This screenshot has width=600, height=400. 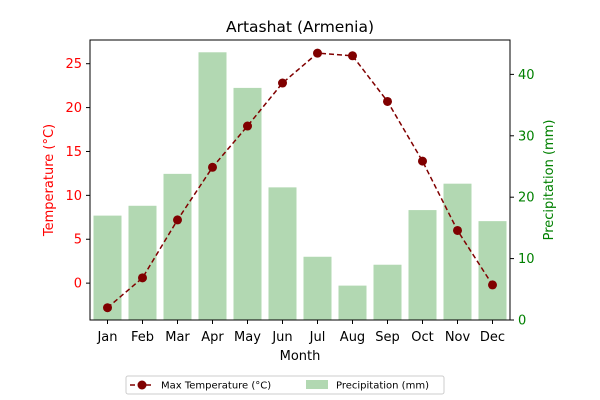 What do you see at coordinates (422, 265) in the screenshot?
I see `precipitation-bar-oct` at bounding box center [422, 265].